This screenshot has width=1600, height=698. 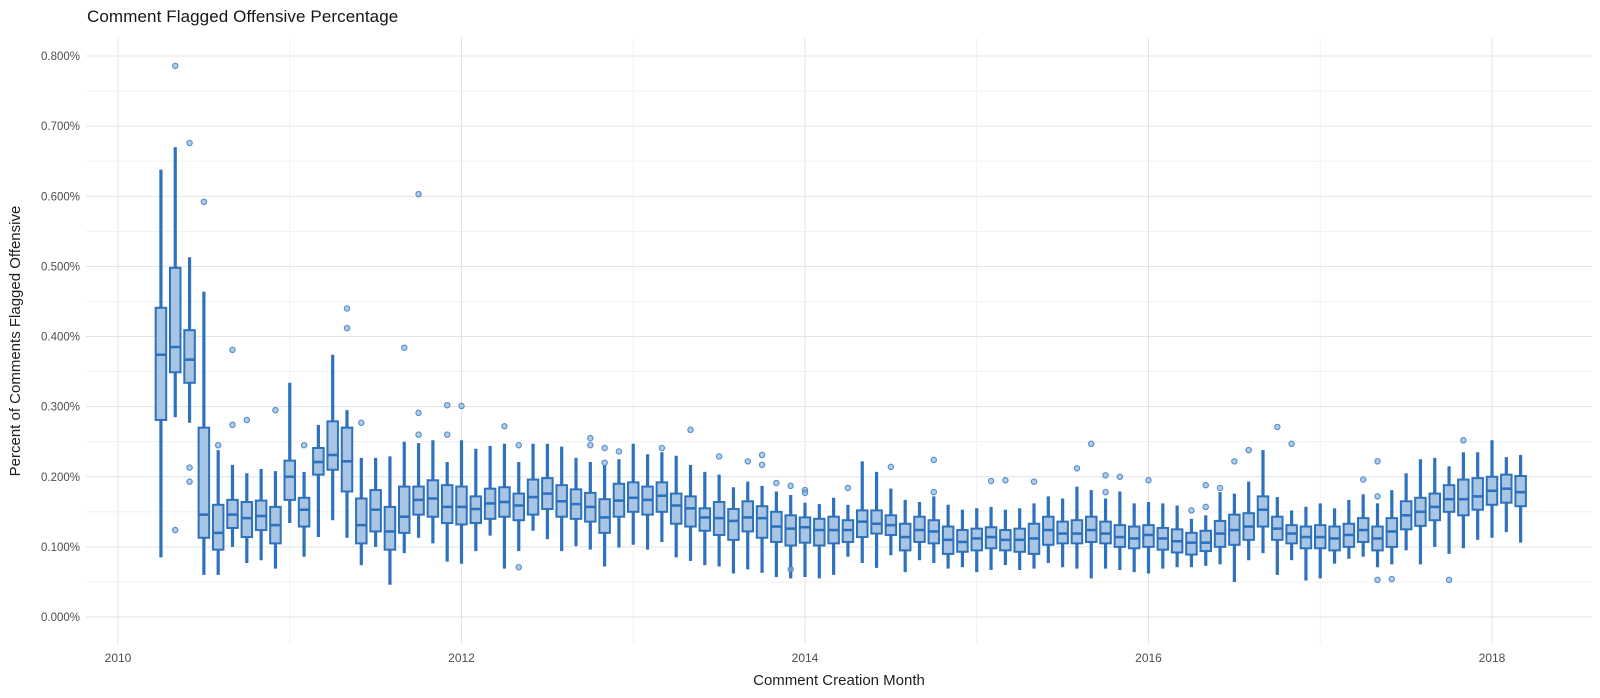 I want to click on x-tick-label: 2014, so click(x=805, y=658).